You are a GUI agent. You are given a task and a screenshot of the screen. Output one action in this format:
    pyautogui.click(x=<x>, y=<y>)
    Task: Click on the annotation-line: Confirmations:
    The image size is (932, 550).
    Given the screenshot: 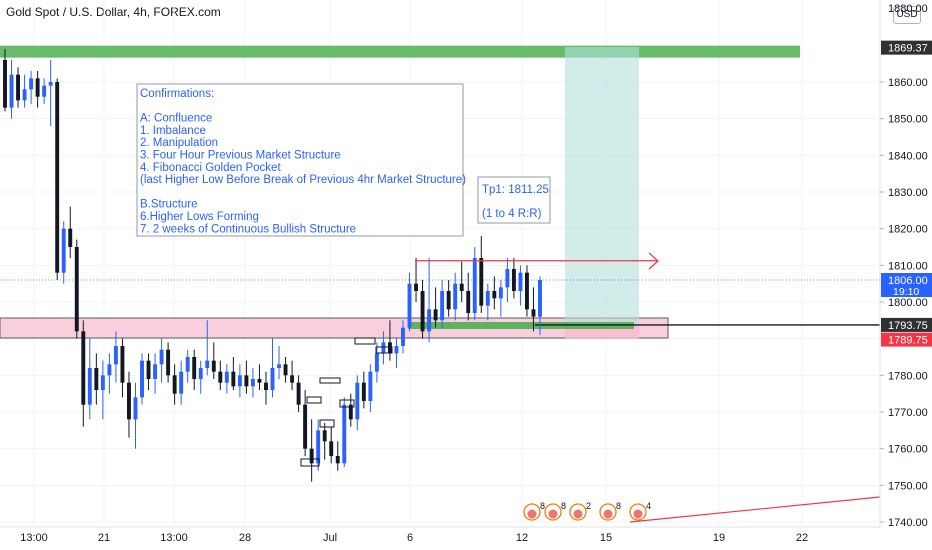 What is the action you would take?
    pyautogui.click(x=177, y=94)
    